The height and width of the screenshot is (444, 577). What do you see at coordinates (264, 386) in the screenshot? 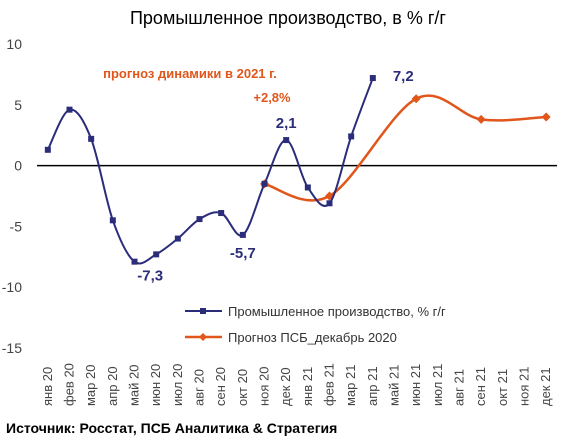
I see `x-tick-label: ноя 20` at bounding box center [264, 386].